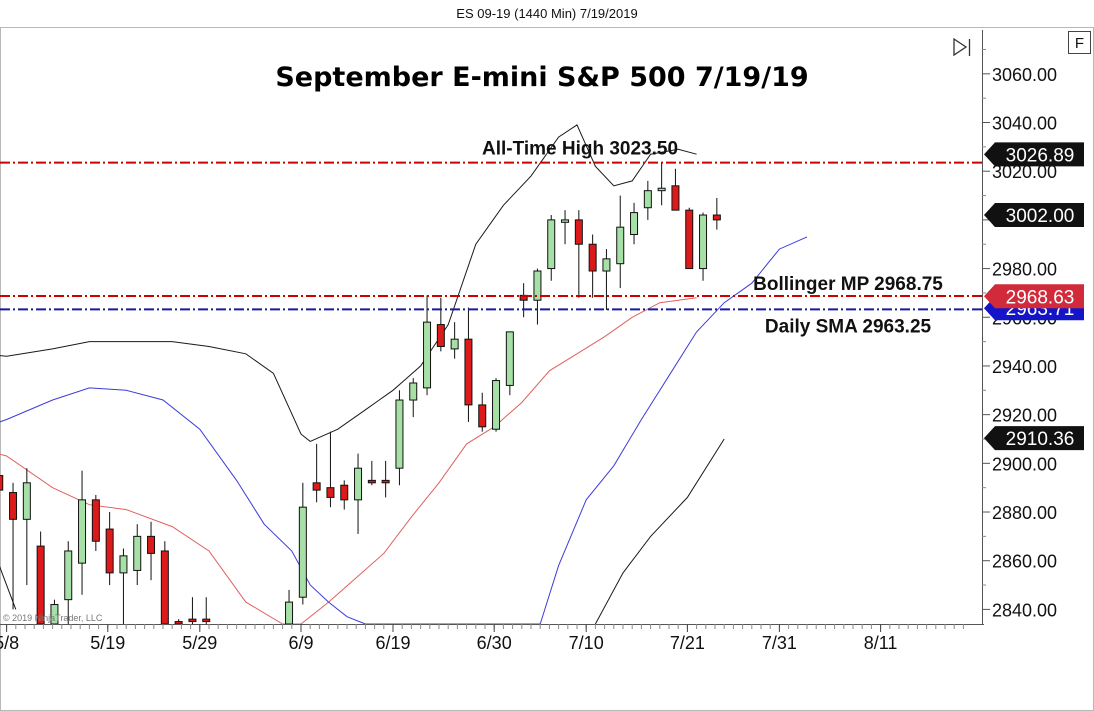  What do you see at coordinates (848, 284) in the screenshot?
I see `bollinger-level-label: Bollinger MP 2968.75` at bounding box center [848, 284].